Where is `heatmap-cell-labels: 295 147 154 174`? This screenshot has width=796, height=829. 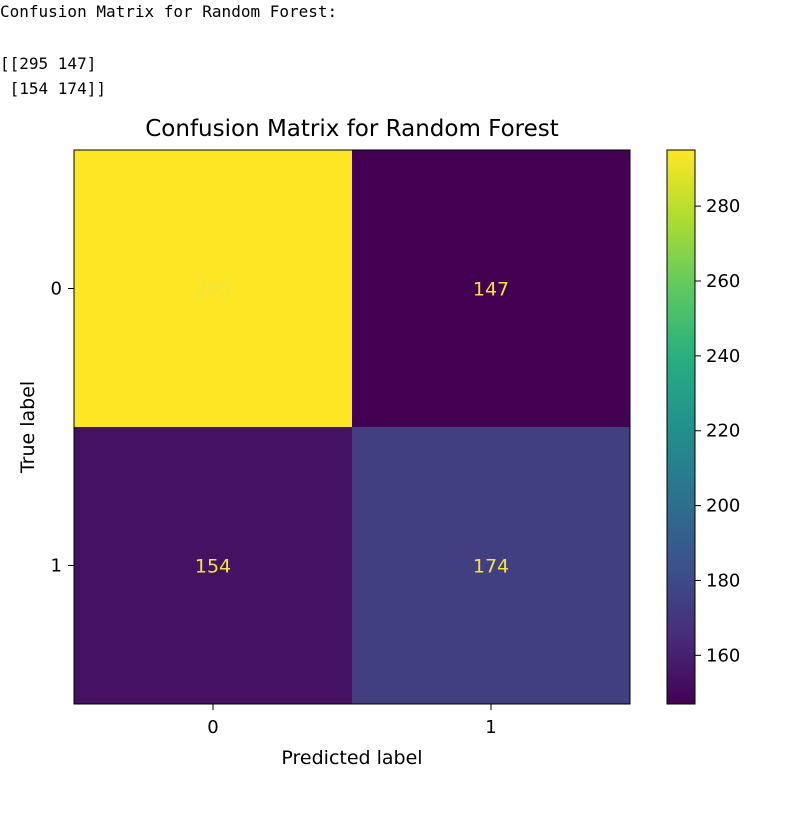
heatmap-cell-labels: 295 147 154 174 is located at coordinates (352, 428).